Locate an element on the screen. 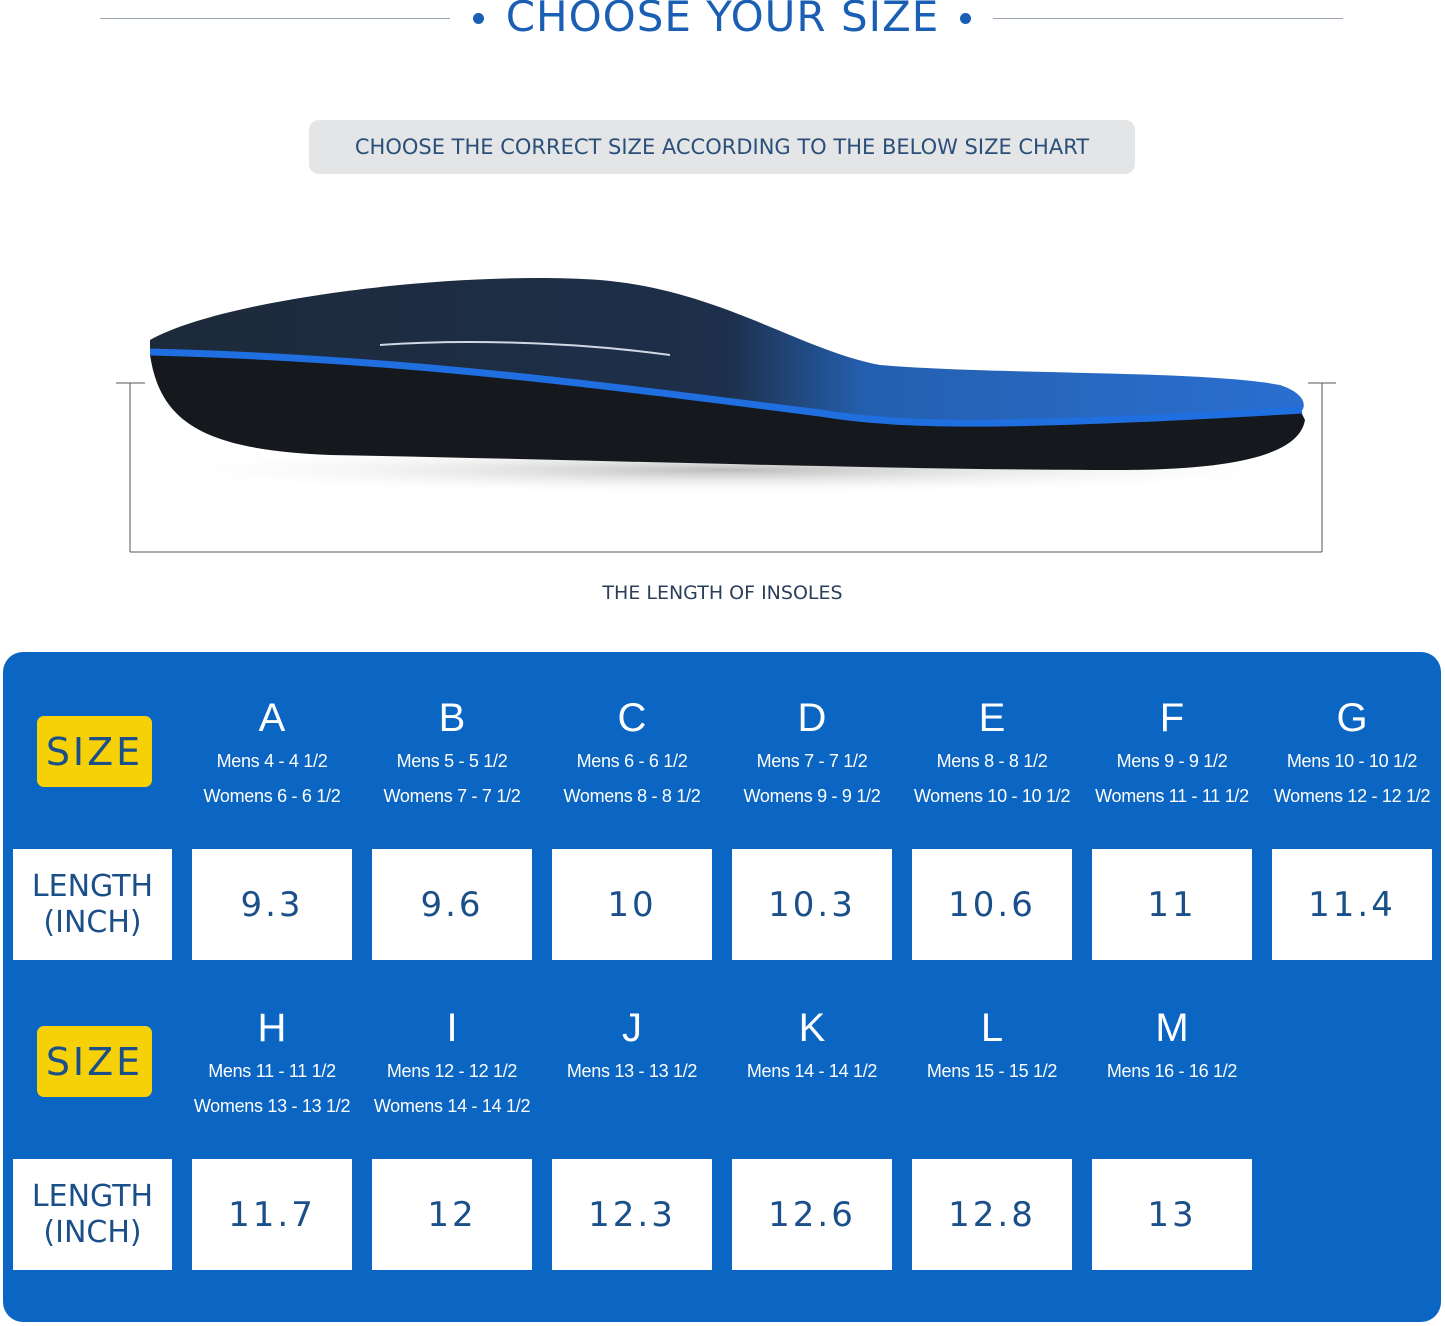  length-value: 11.7 is located at coordinates (272, 1214).